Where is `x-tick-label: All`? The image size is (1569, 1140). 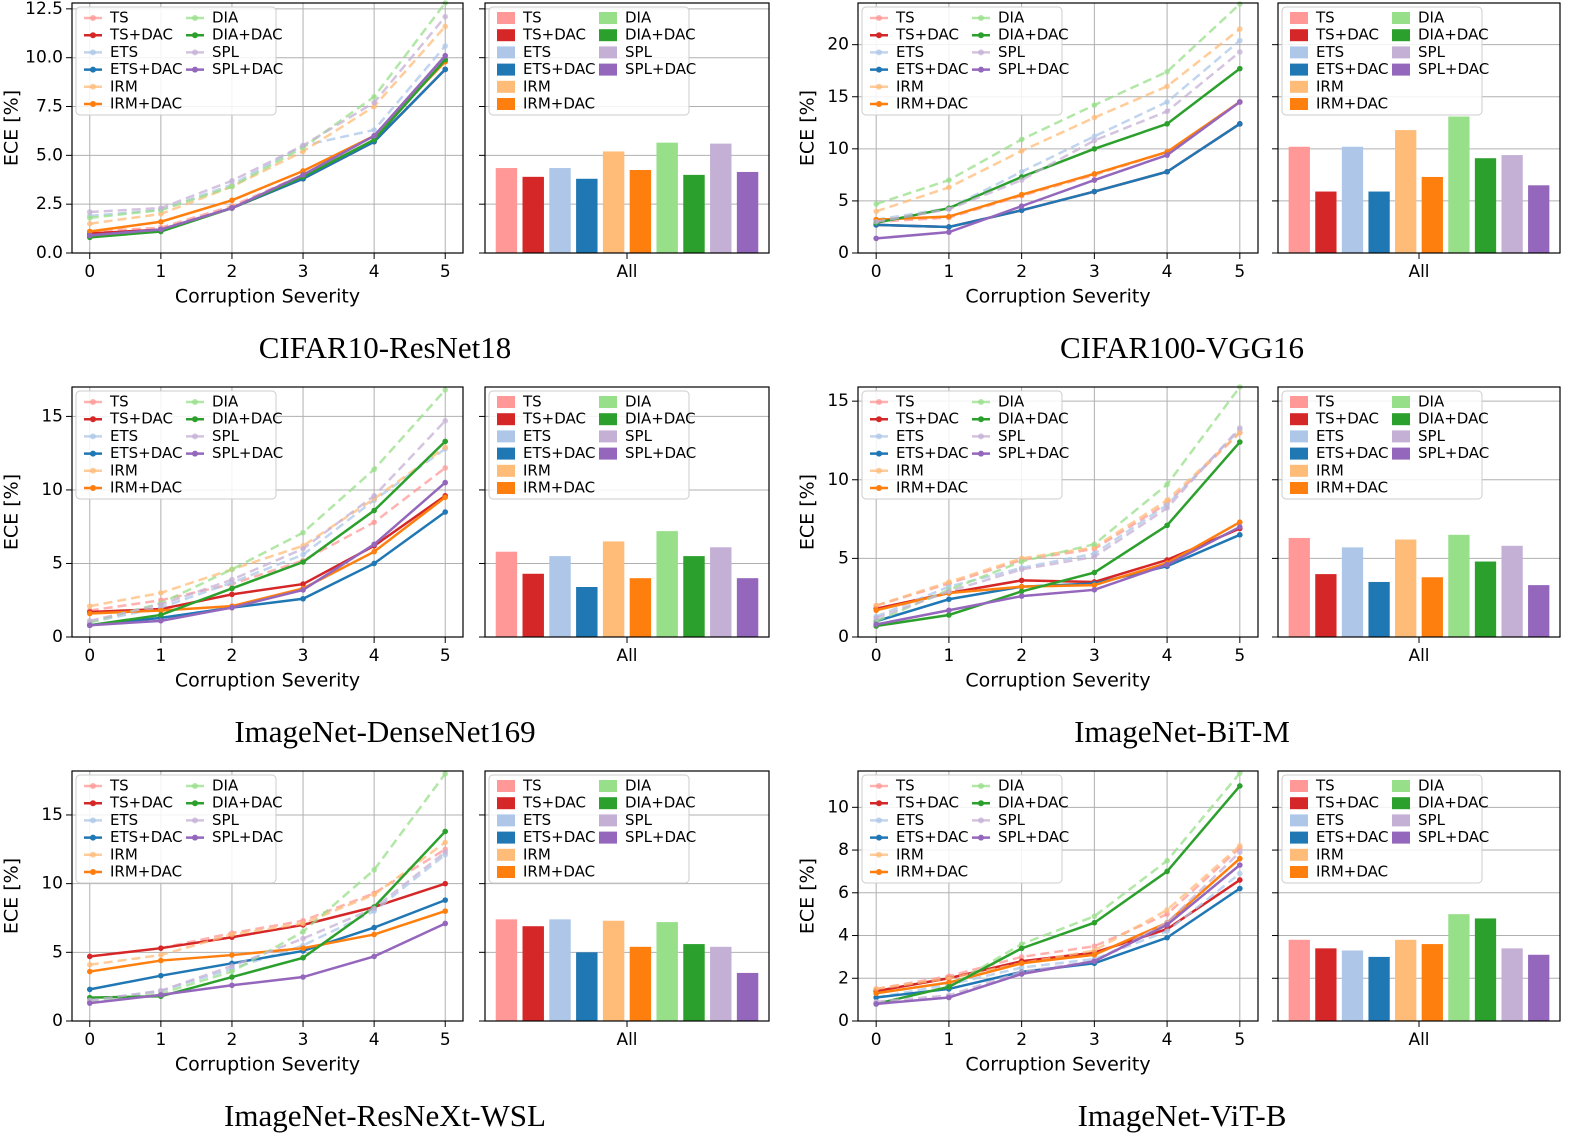
x-tick-label: All is located at coordinates (1418, 1040).